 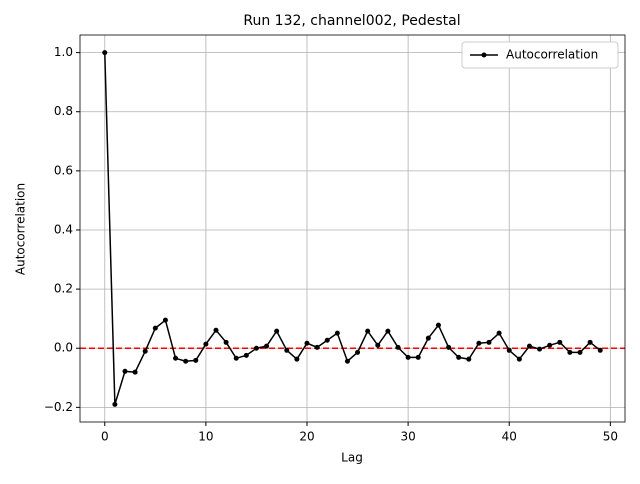 I want to click on x-tick-label: 40, so click(x=509, y=437).